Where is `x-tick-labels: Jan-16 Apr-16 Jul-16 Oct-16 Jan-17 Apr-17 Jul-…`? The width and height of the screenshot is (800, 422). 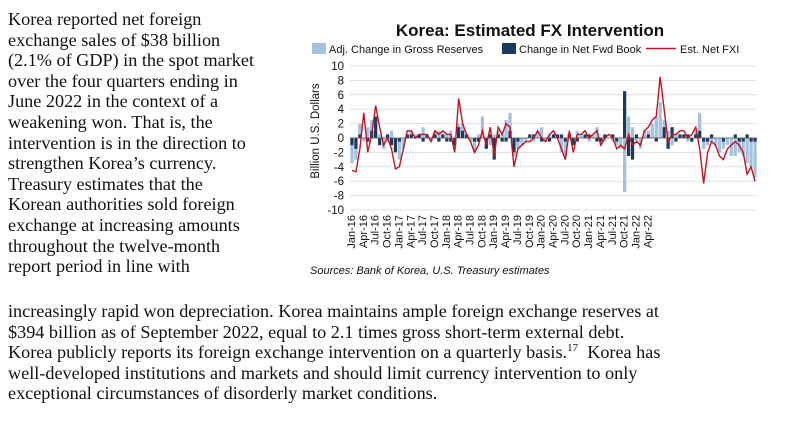 x-tick-labels: Jan-16 Apr-16 Jul-16 Oct-16 Jan-17 Apr-17 Jul-… is located at coordinates (500, 232).